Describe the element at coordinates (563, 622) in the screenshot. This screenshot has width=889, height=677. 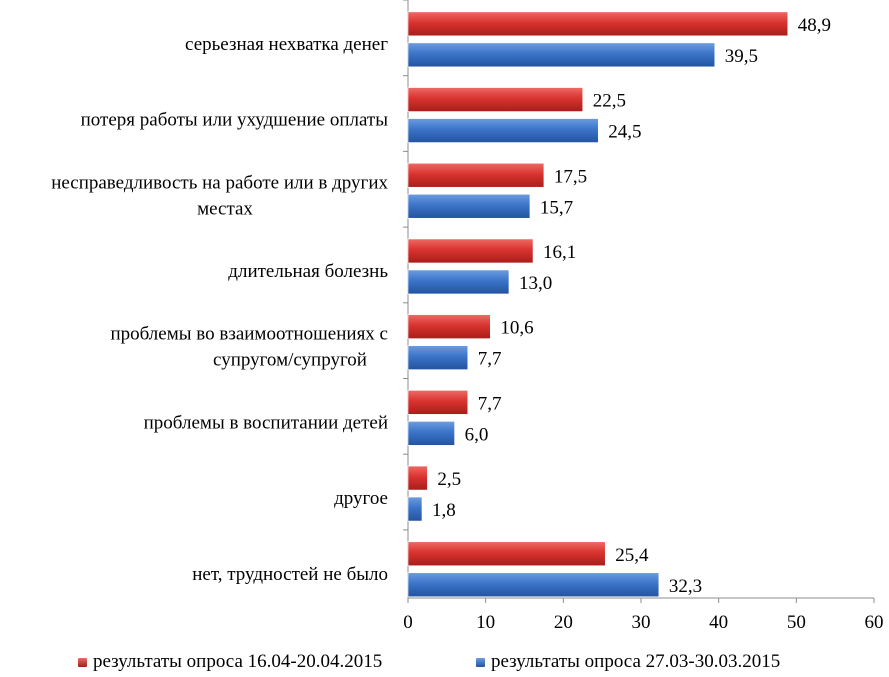
I see `x-tick-label: 20` at that location.